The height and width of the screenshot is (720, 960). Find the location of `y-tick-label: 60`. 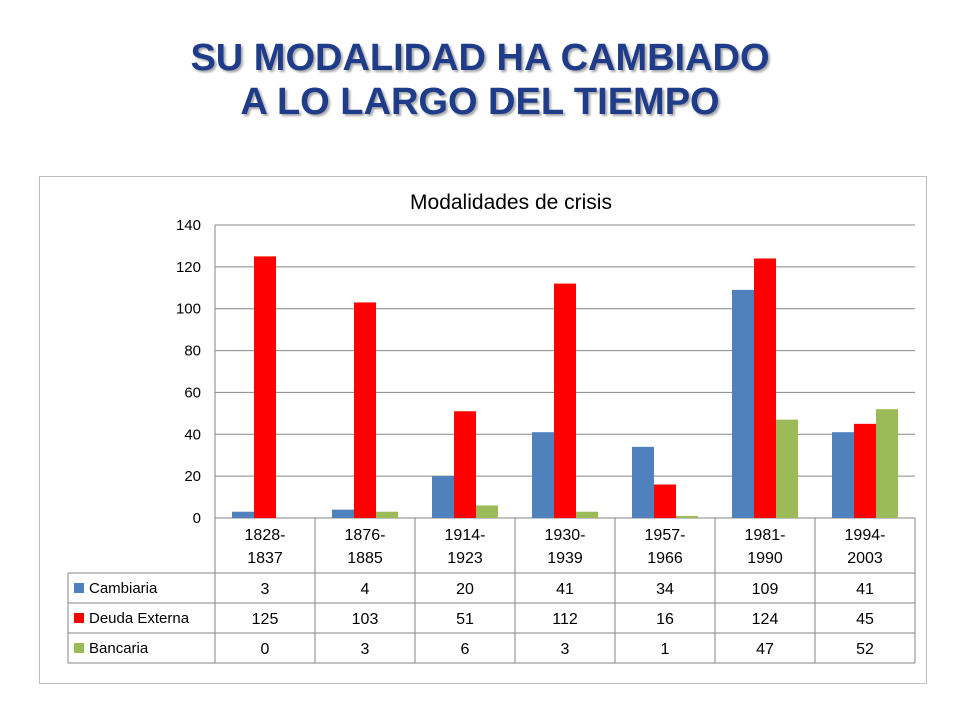

y-tick-label: 60 is located at coordinates (192, 392).